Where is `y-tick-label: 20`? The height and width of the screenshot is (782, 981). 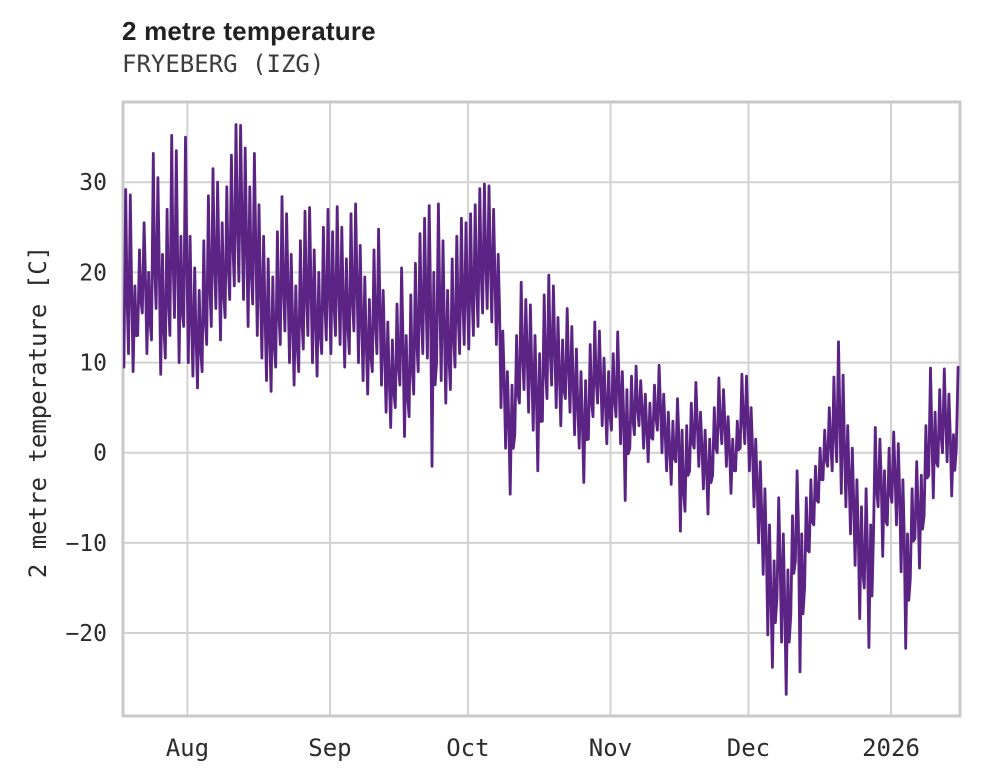 y-tick-label: 20 is located at coordinates (93, 273).